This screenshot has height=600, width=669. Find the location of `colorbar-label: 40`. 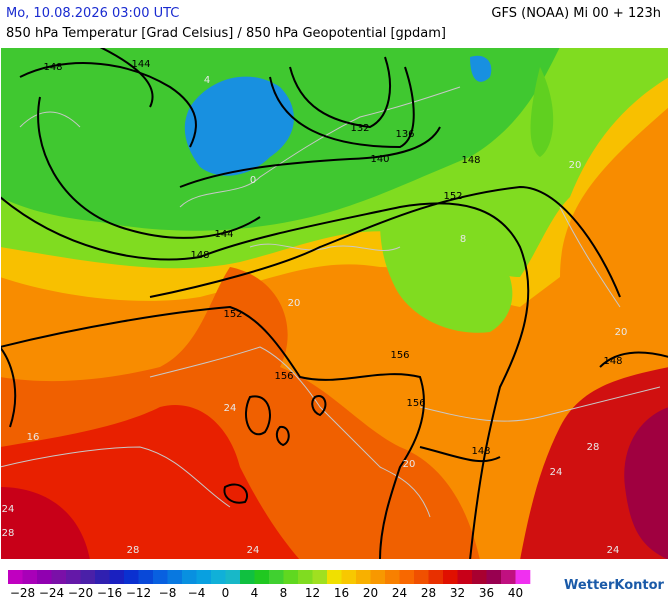

colorbar-label: 40 is located at coordinates (515, 593).